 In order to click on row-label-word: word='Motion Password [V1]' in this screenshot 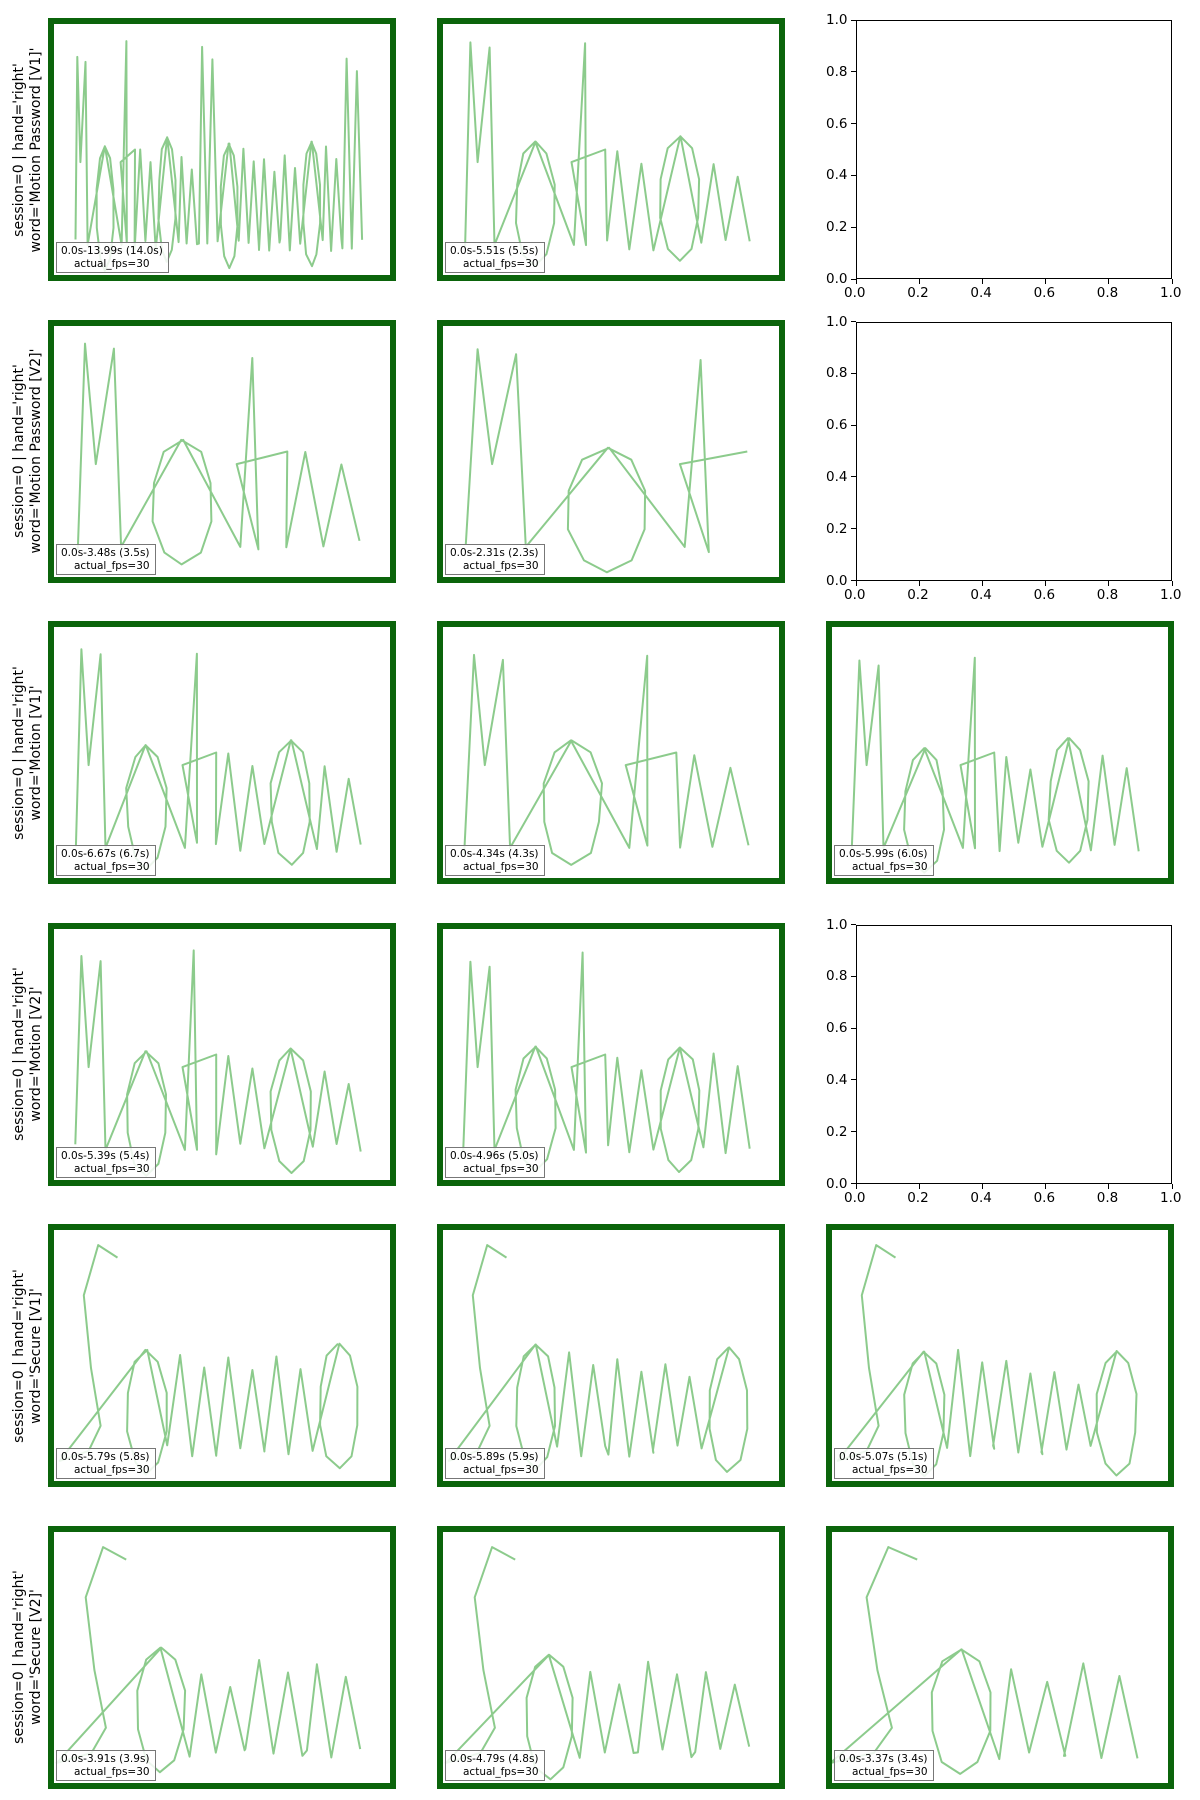, I will do `click(36, 150)`.